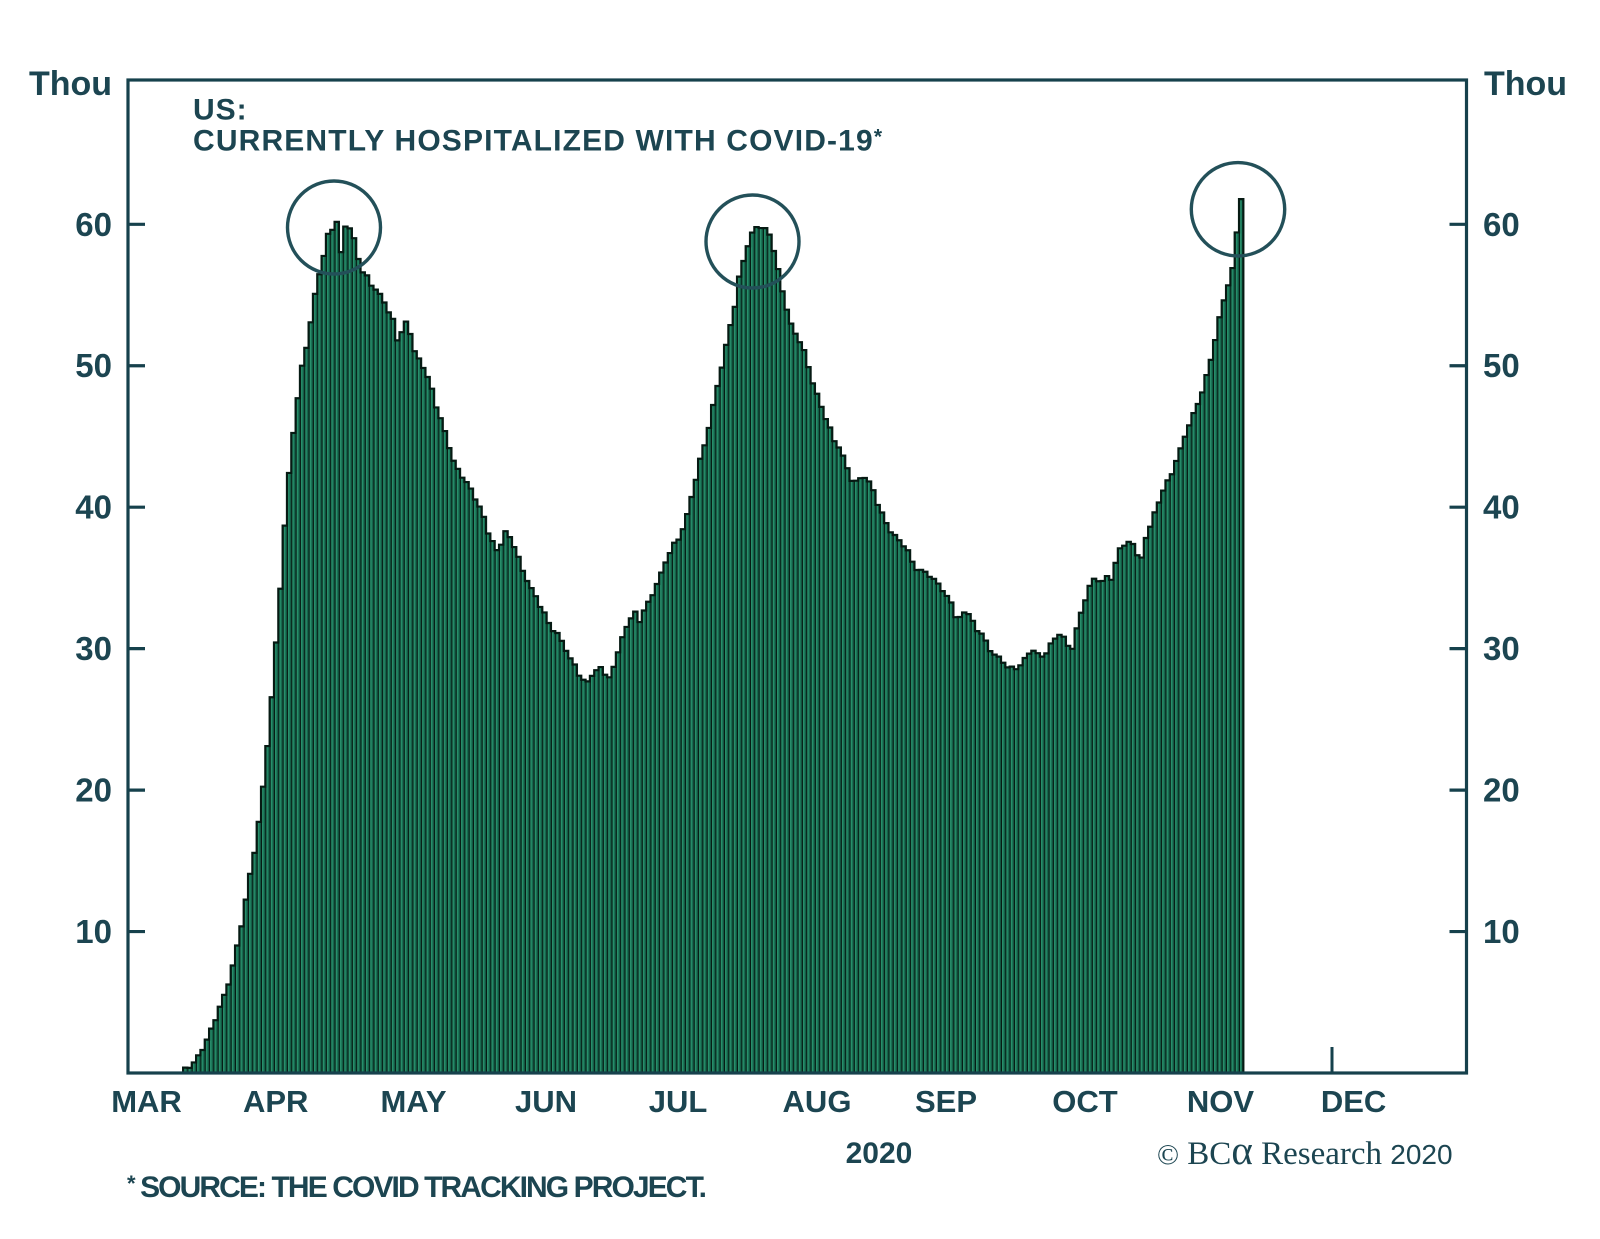 This screenshot has width=1600, height=1239. I want to click on svg-text: MAY, so click(413, 1101).